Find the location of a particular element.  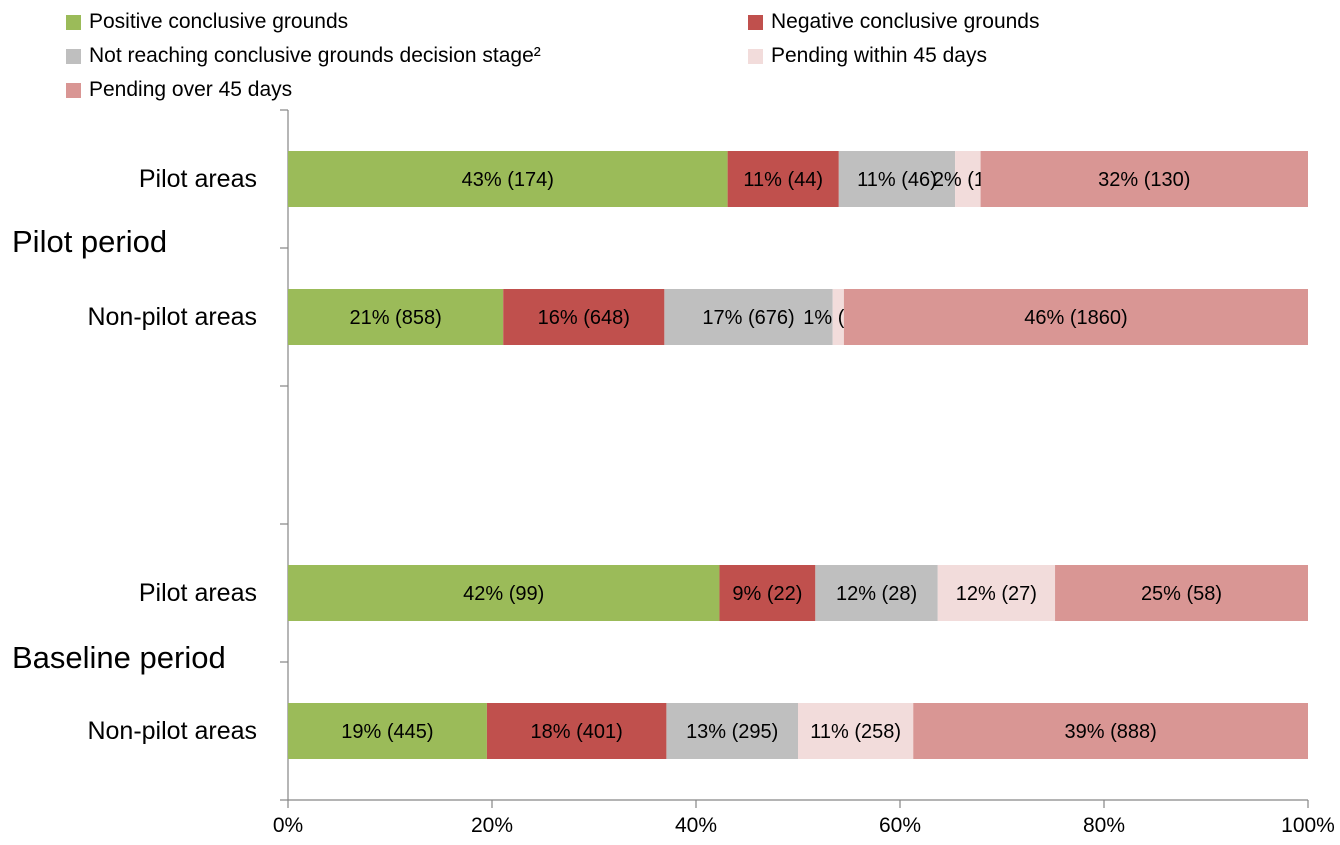

data-label-0-1: 11% (44) is located at coordinates (783, 180).